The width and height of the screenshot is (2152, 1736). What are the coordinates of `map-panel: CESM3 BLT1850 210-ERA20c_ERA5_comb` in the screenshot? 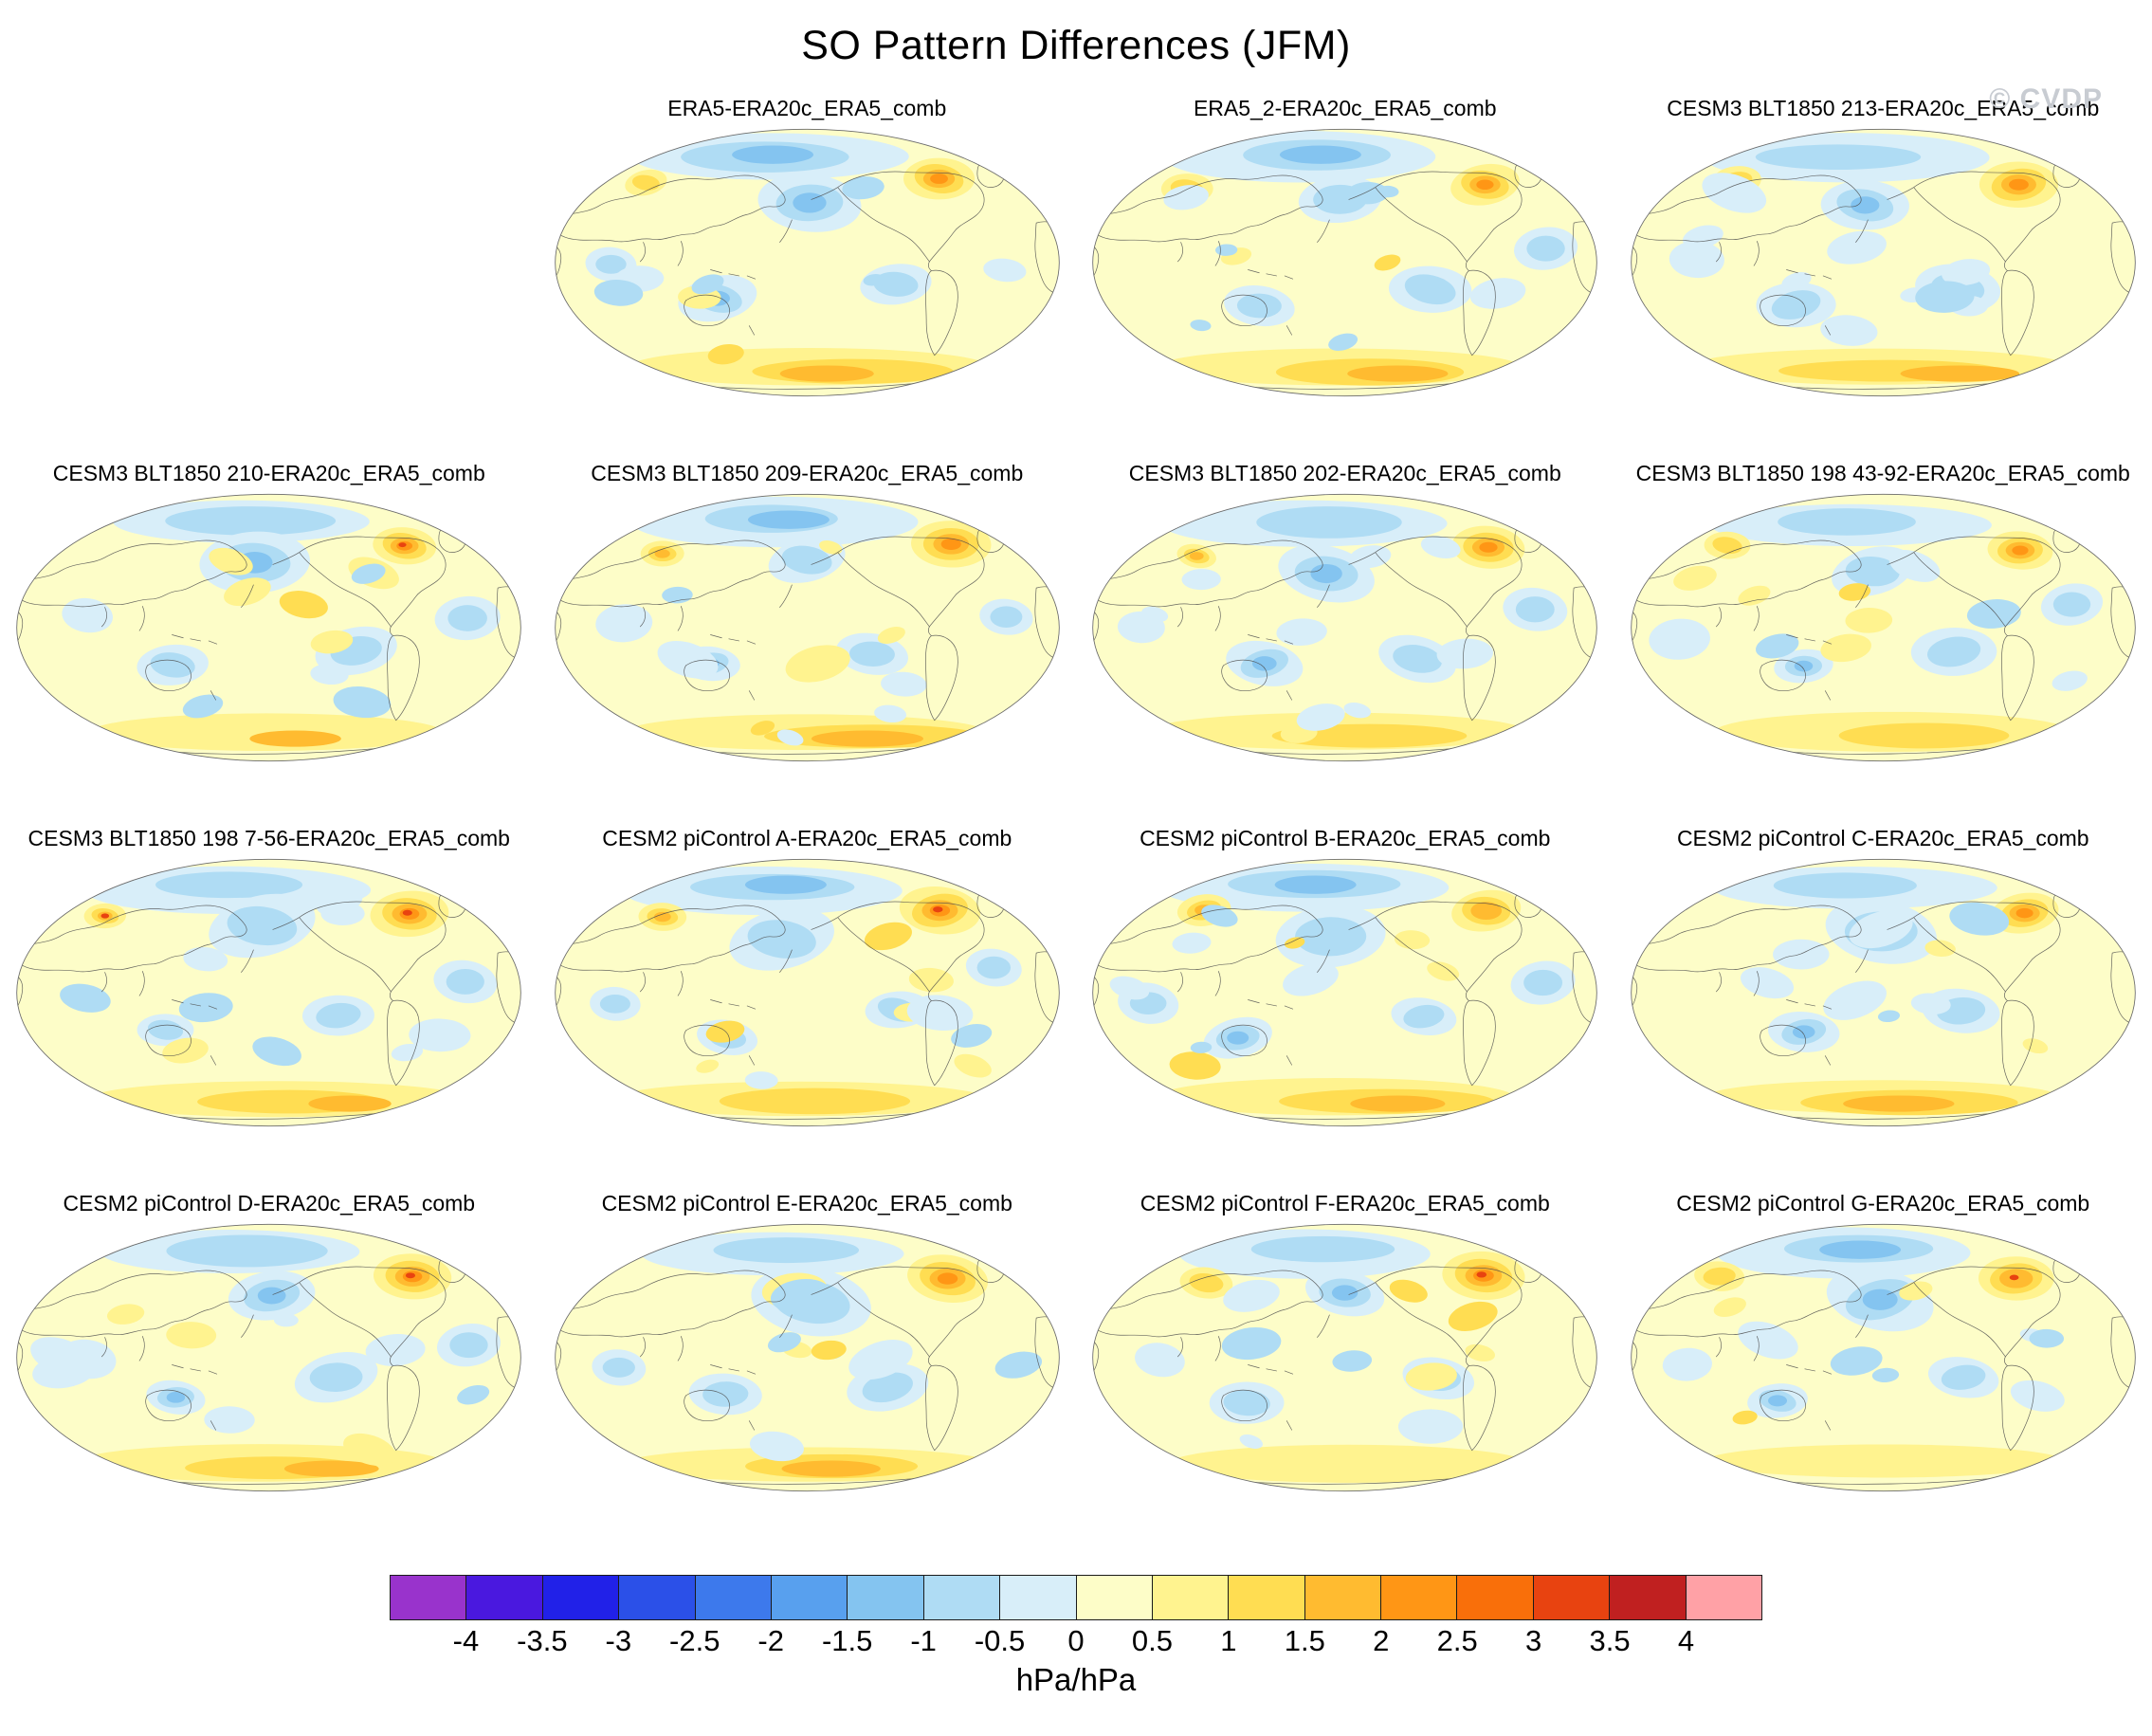 It's located at (269, 612).